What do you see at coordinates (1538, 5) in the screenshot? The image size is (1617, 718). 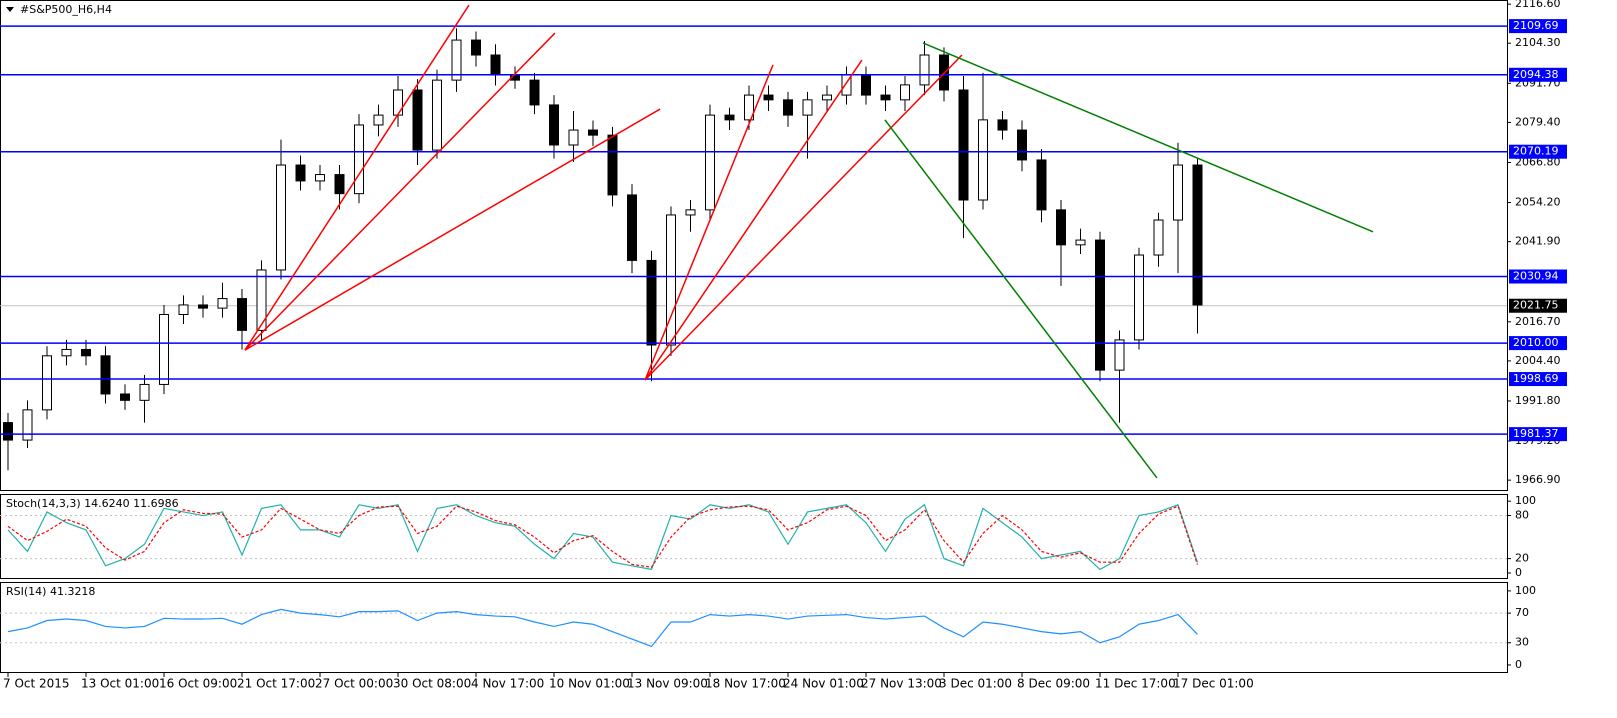 I see `y-tick-label: 2116.60` at bounding box center [1538, 5].